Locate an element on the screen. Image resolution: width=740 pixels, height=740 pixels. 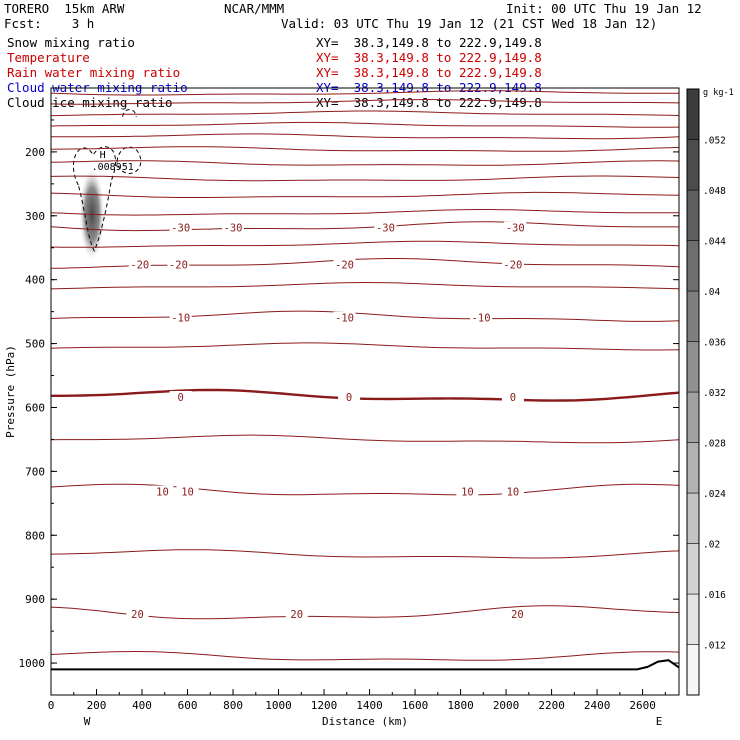
y-tick-label: 700 is located at coordinates (35, 471).